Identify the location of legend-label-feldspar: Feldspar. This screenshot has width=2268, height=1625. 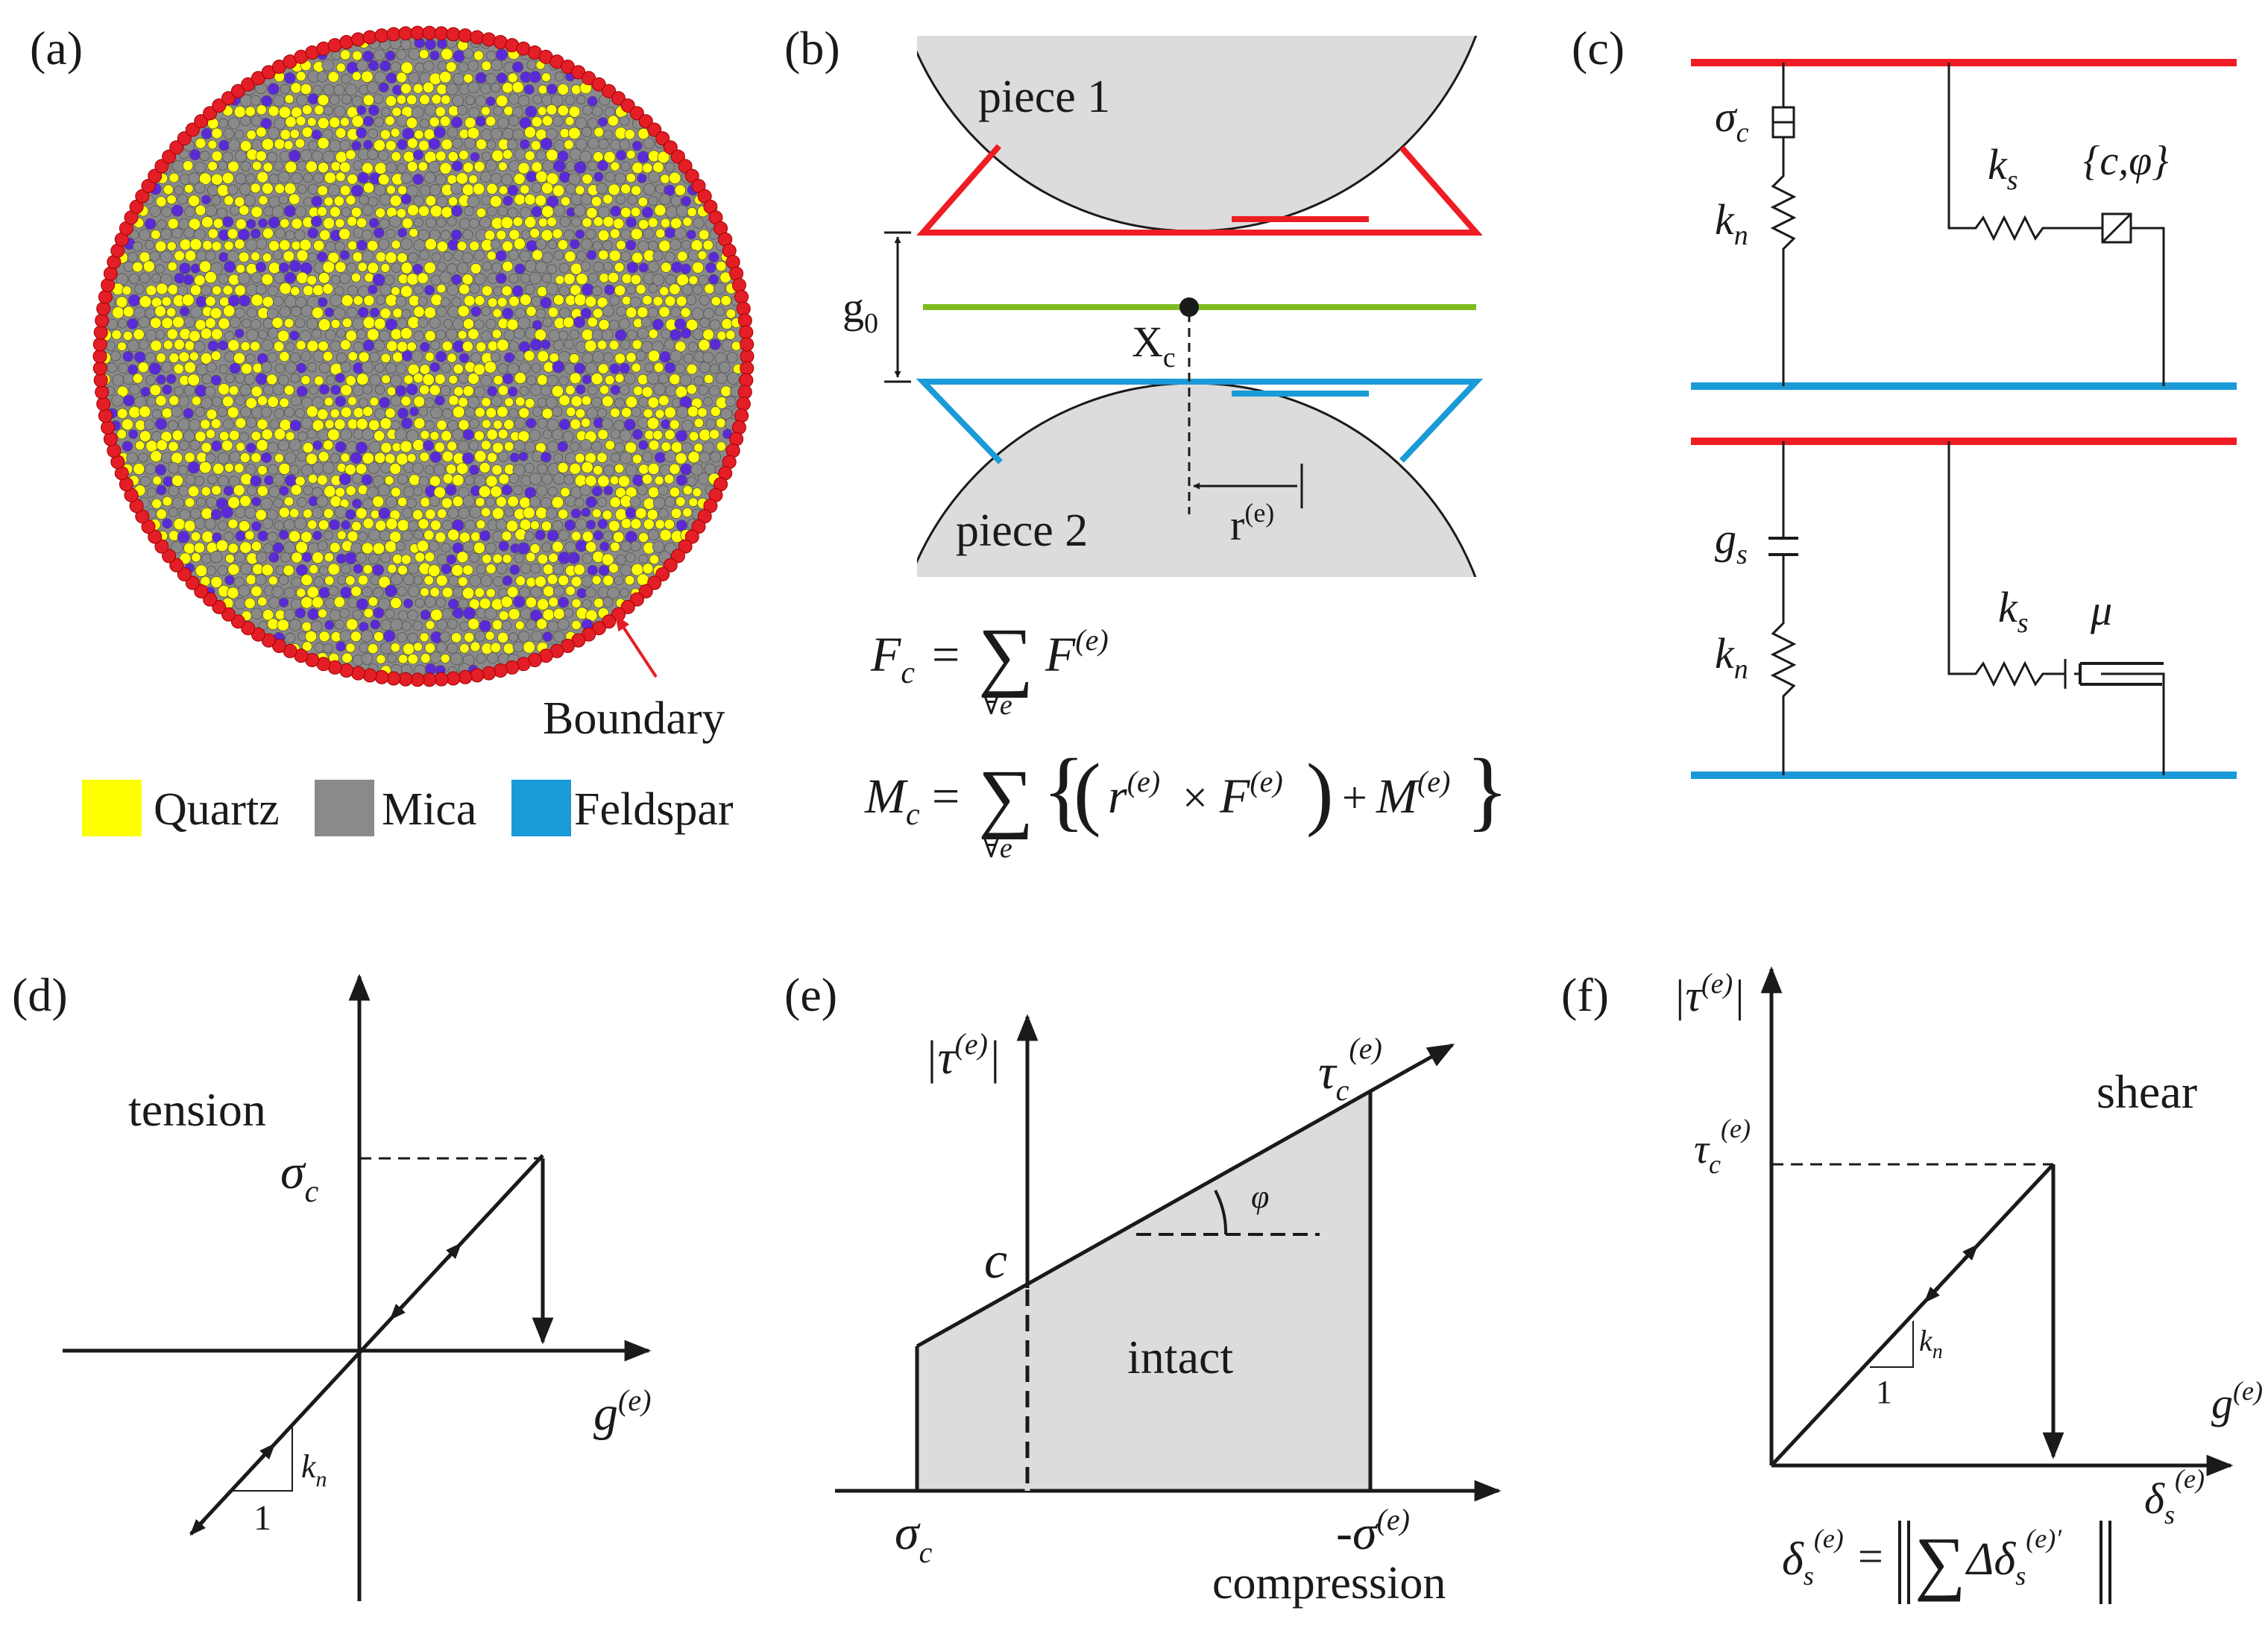
(654, 810).